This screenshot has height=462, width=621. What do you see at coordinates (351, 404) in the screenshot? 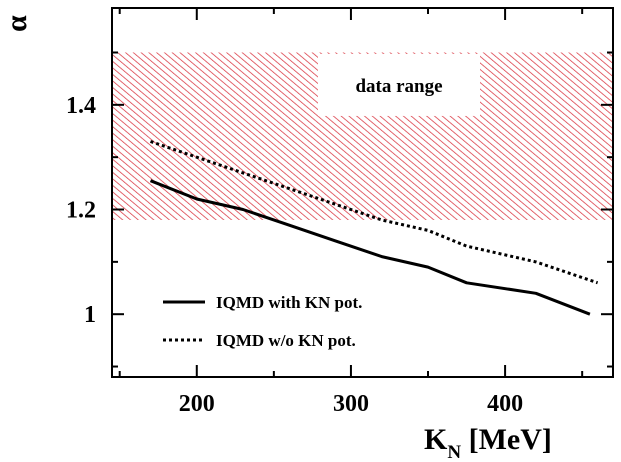
I see `x-tick-label: 300` at bounding box center [351, 404].